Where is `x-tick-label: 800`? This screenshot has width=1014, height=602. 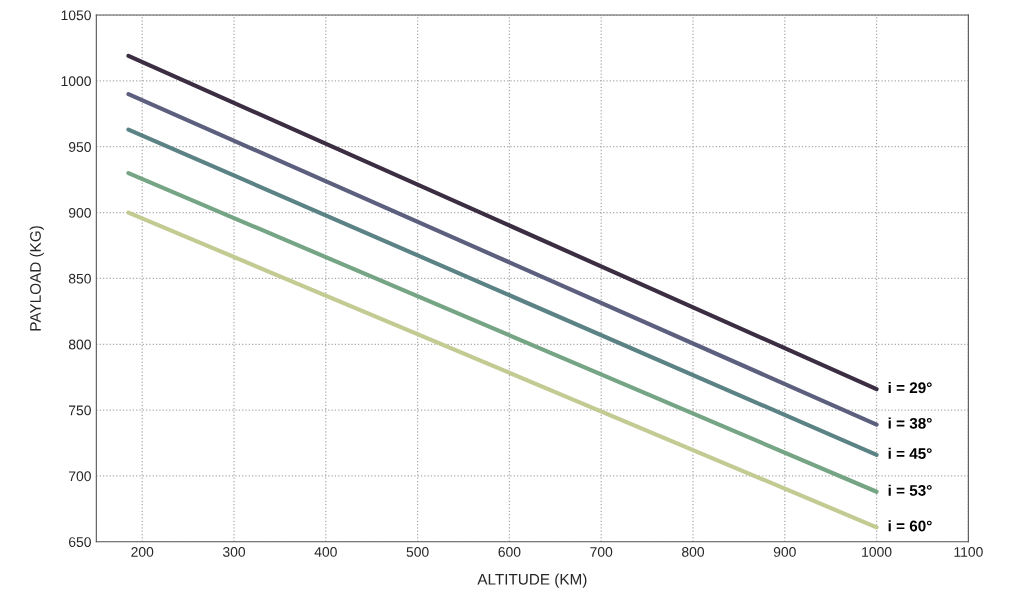
x-tick-label: 800 is located at coordinates (693, 552).